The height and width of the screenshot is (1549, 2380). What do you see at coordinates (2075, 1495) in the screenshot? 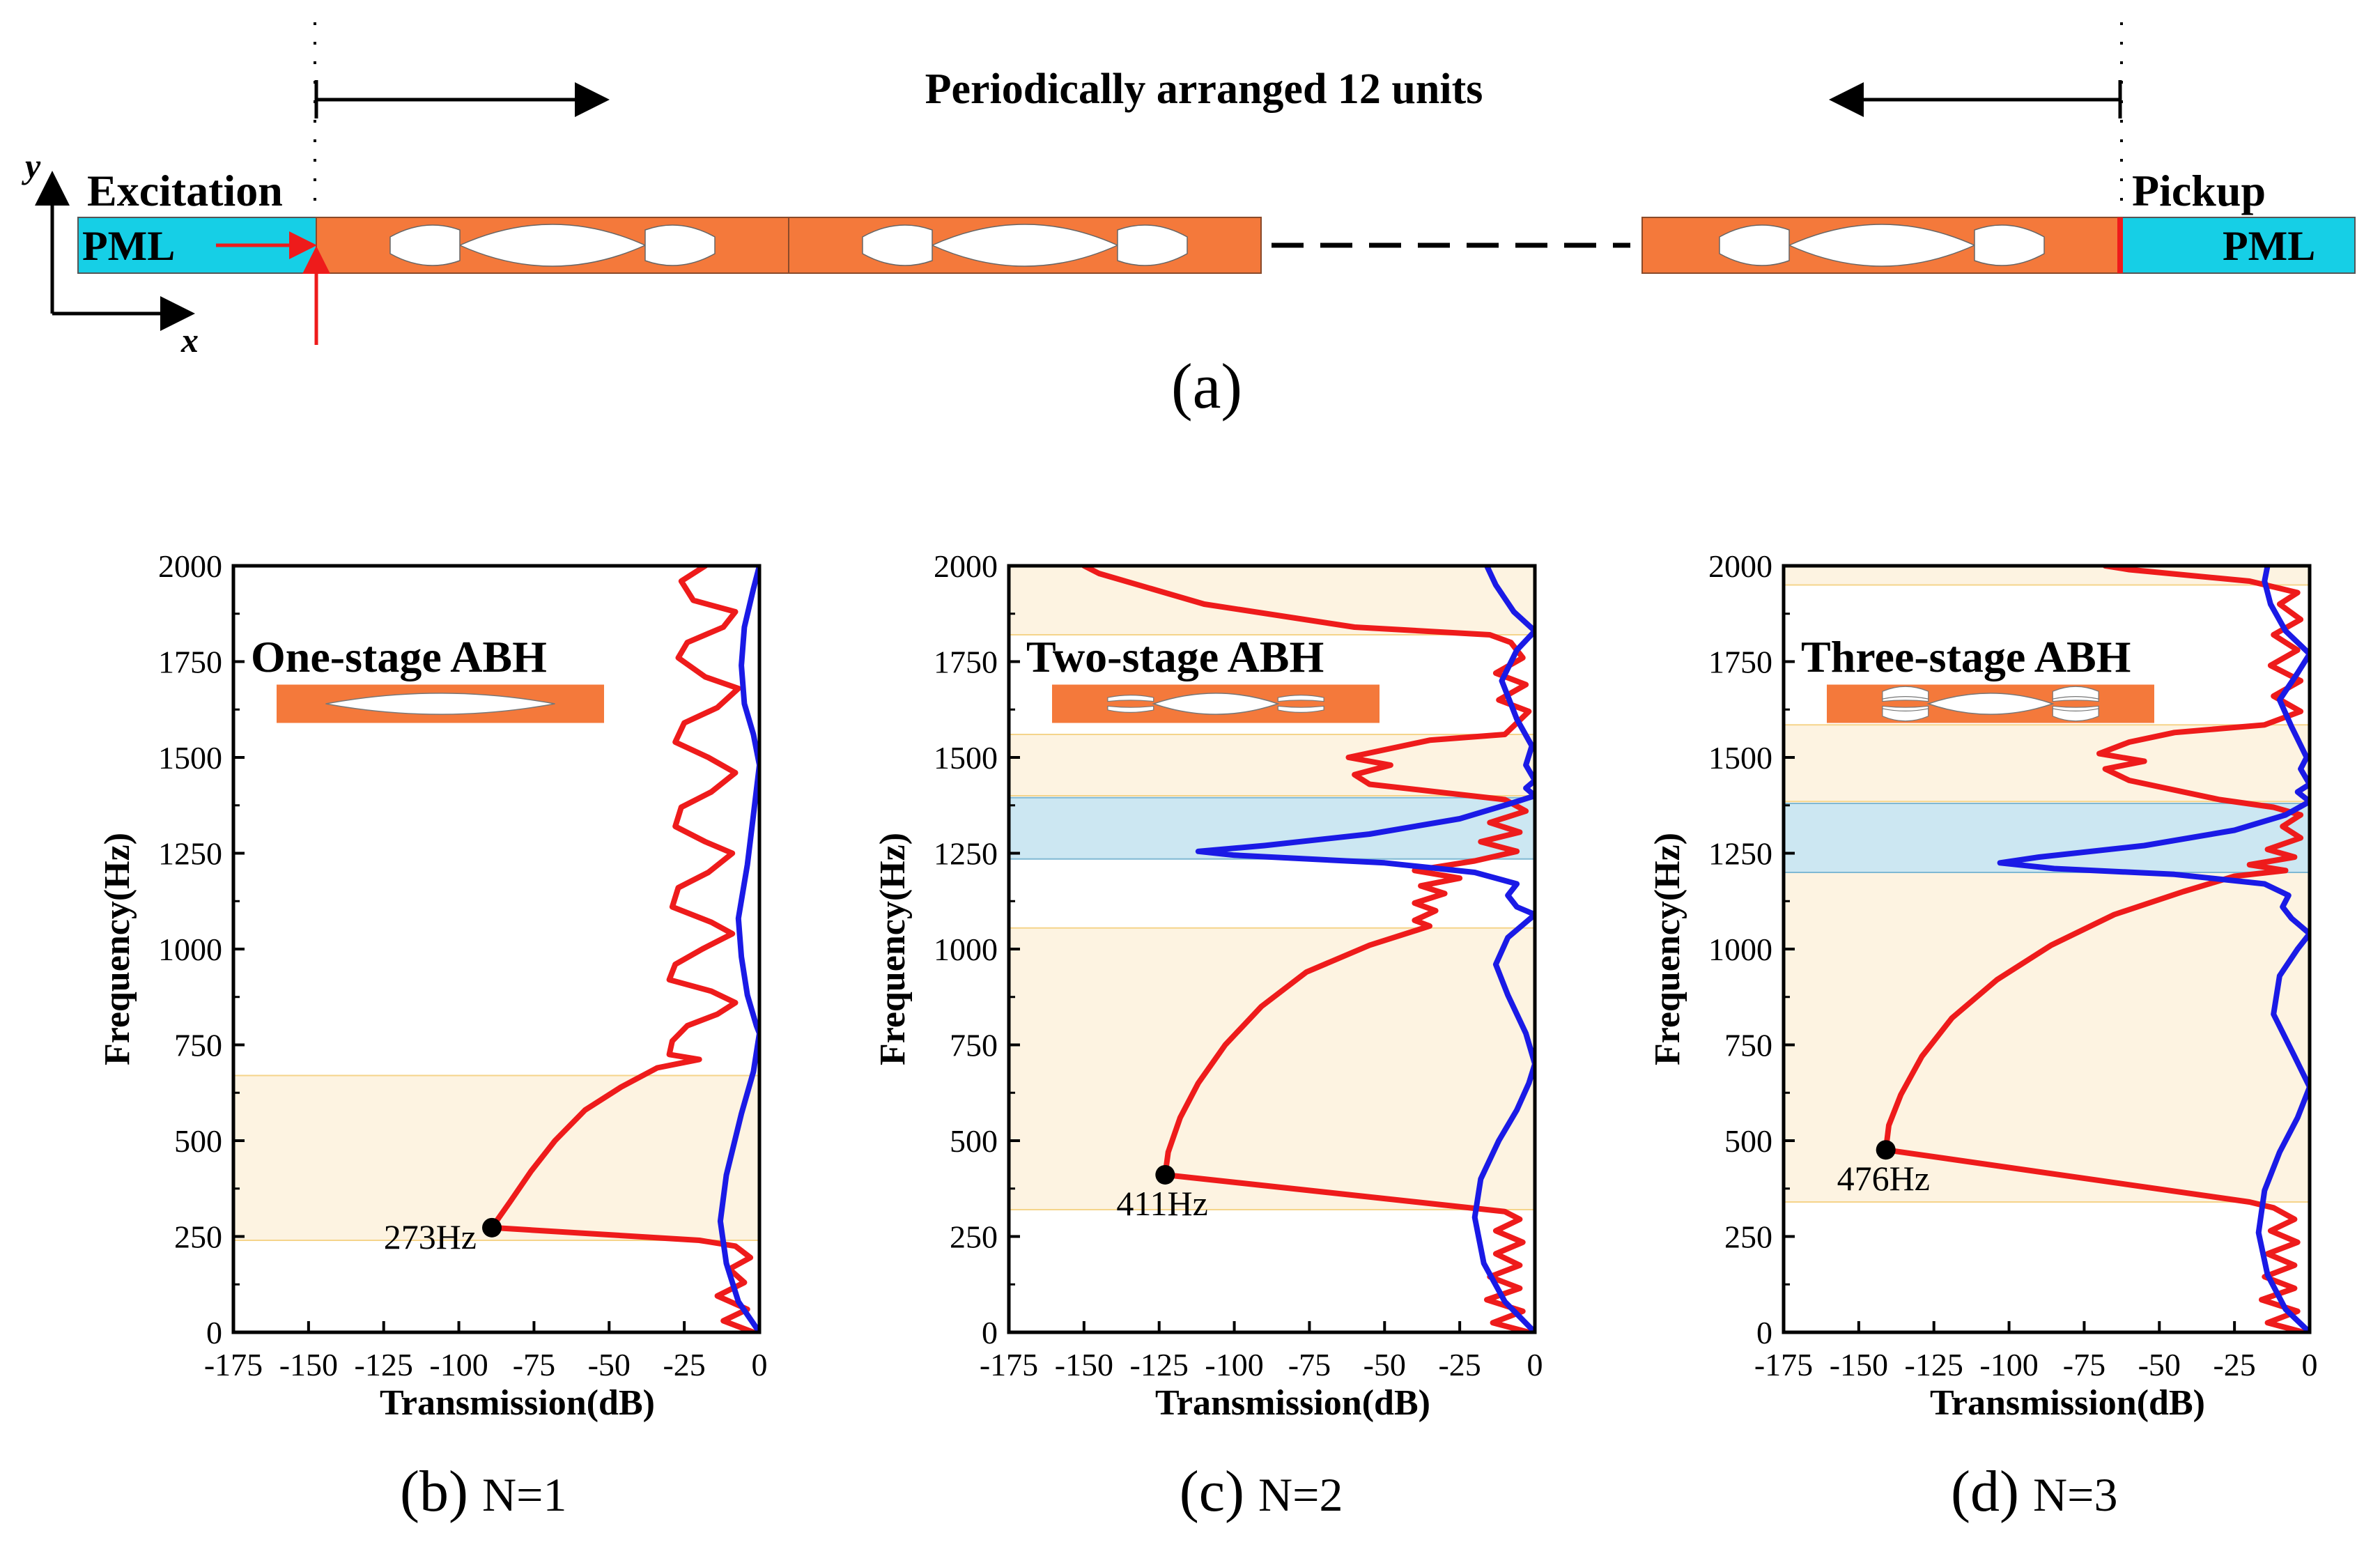
I see `panel-caption-n: N=3` at bounding box center [2075, 1495].